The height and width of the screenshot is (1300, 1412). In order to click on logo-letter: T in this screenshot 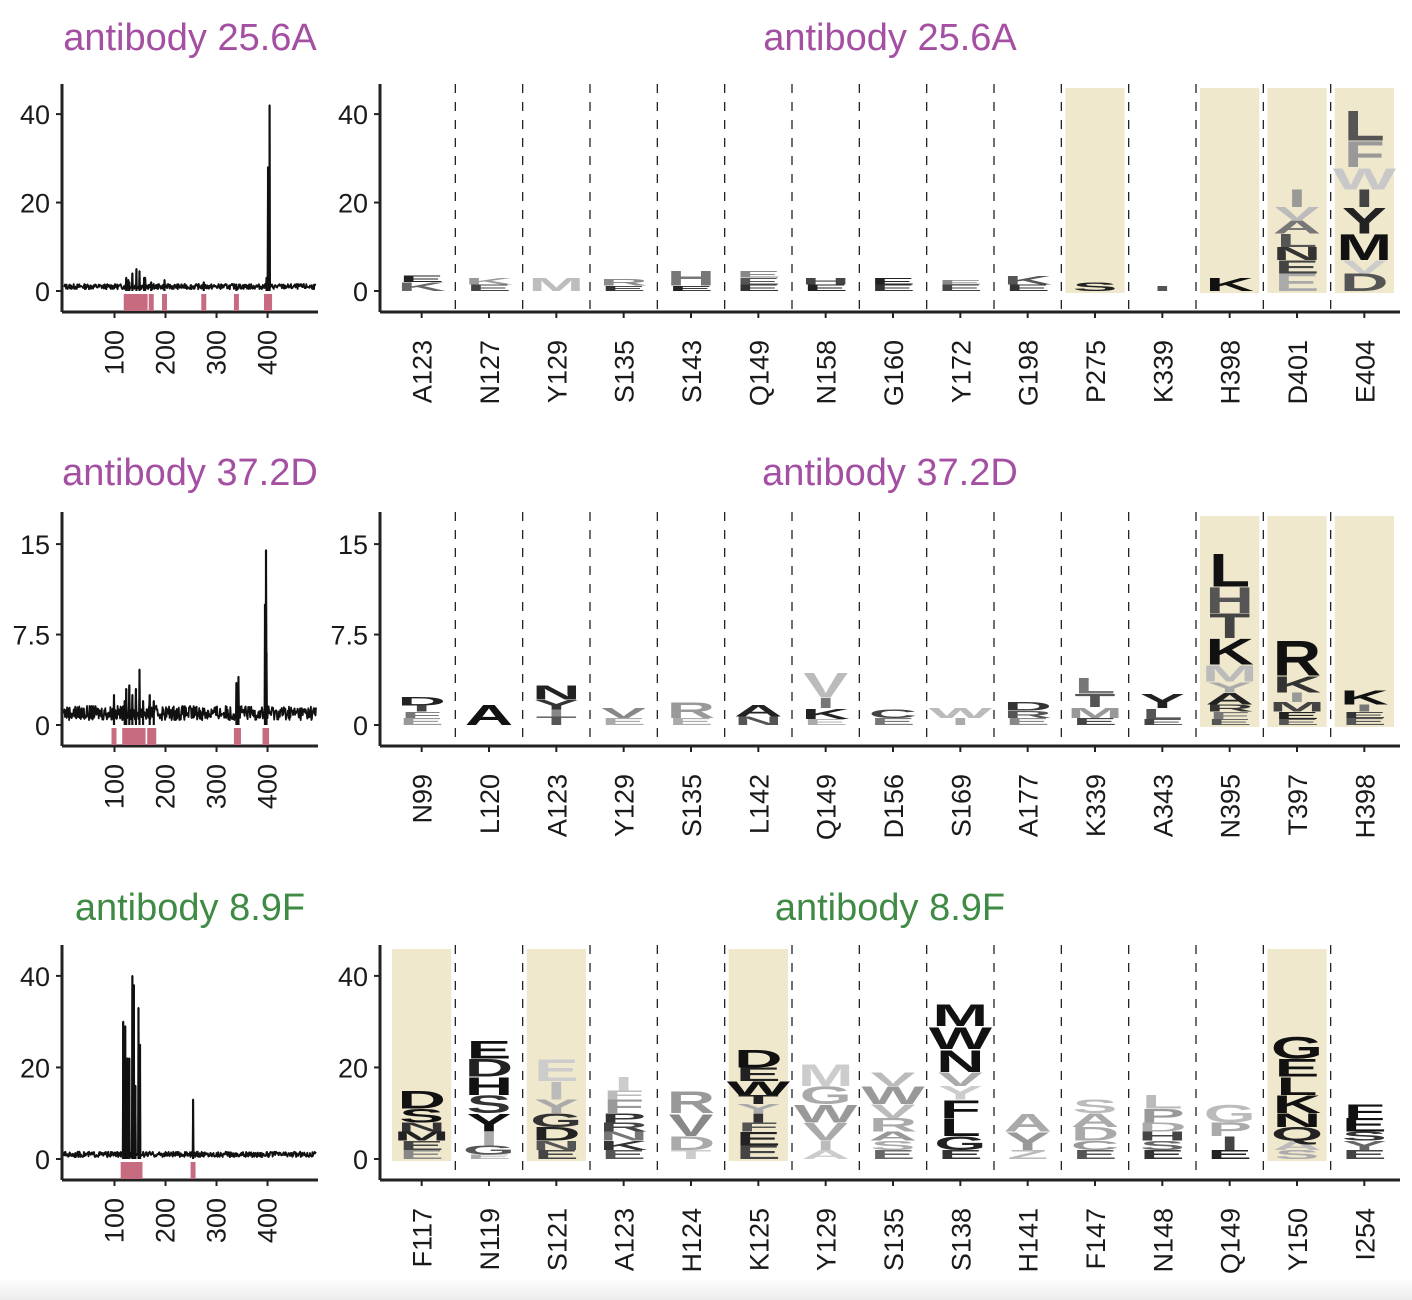, I will do `click(556, 721)`.